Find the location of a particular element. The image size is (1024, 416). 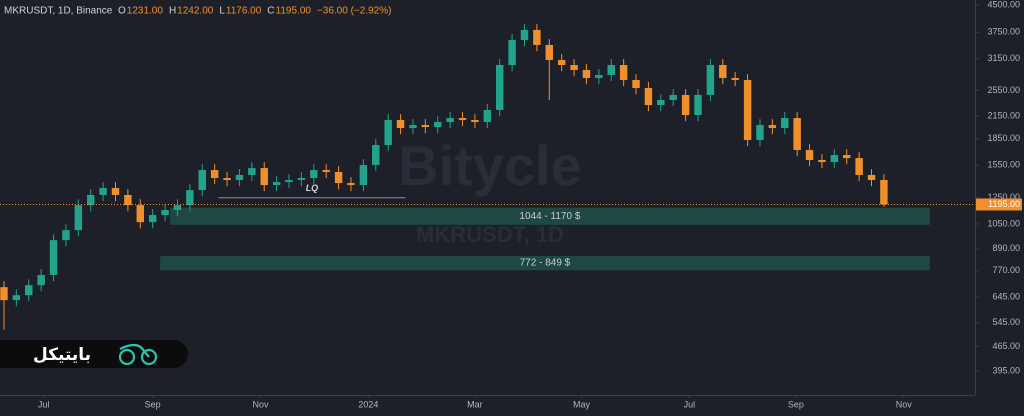

ohlc-key: H is located at coordinates (172, 11).